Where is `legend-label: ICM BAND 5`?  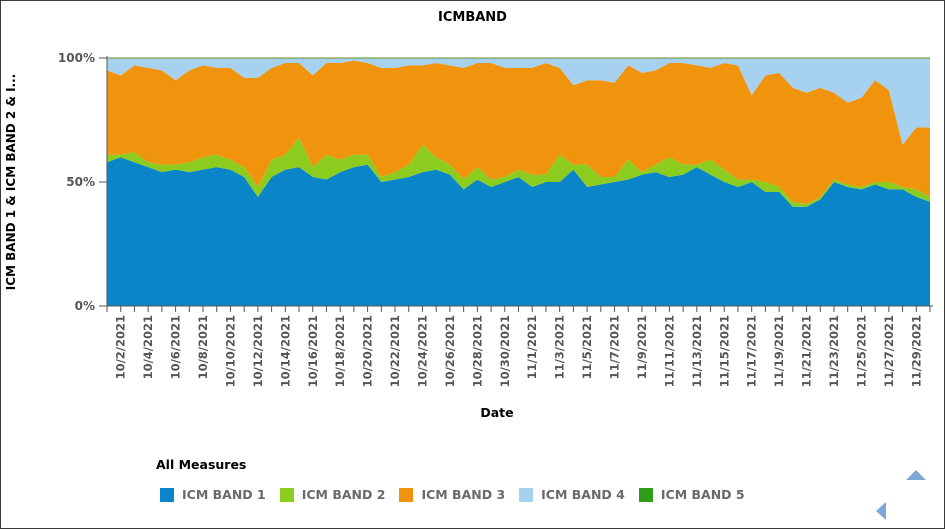
legend-label: ICM BAND 5 is located at coordinates (702, 494).